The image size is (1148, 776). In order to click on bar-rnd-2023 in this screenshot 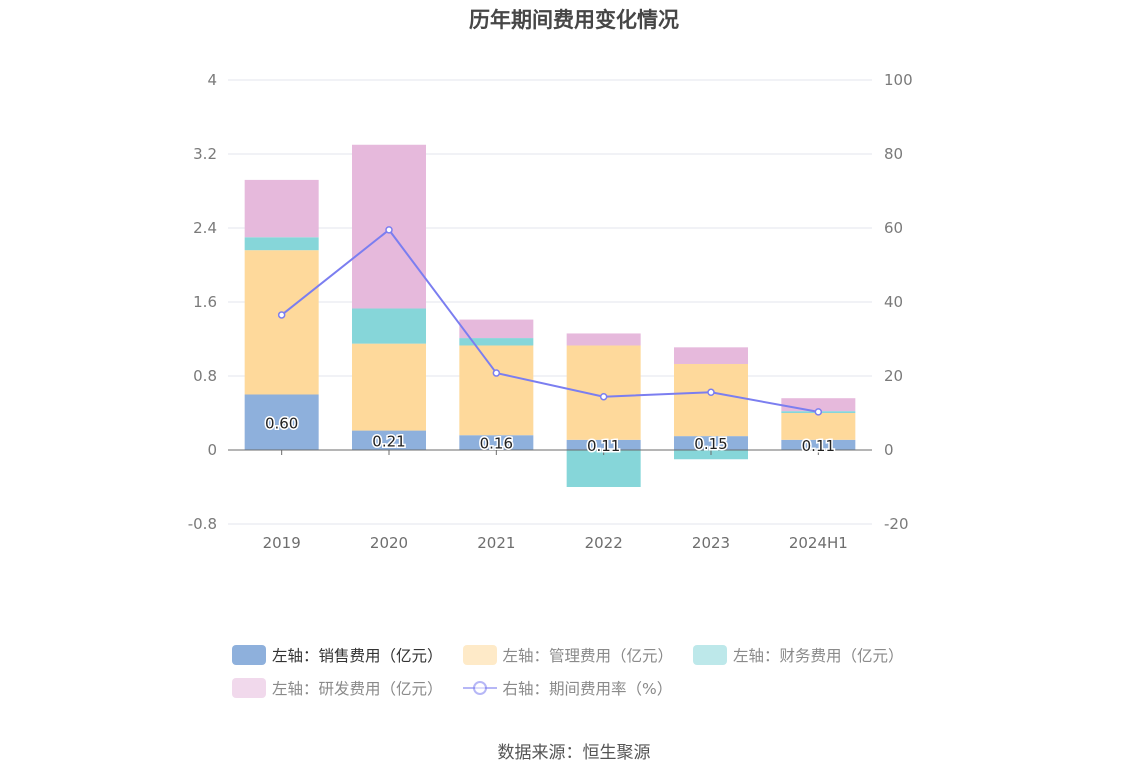, I will do `click(711, 355)`.